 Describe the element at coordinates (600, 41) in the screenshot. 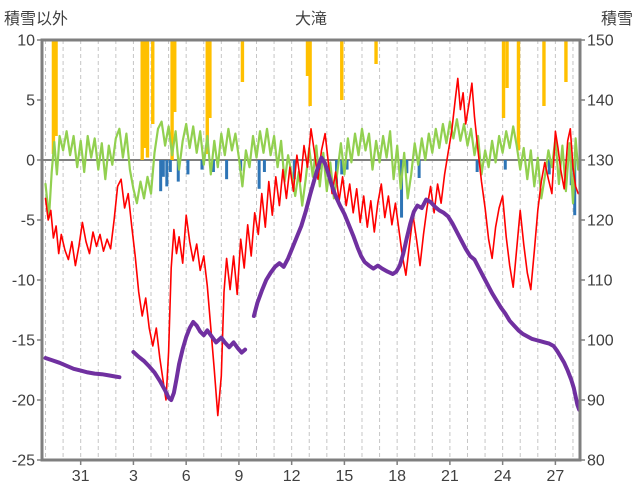

I see `y-right-tick-label: 150` at that location.